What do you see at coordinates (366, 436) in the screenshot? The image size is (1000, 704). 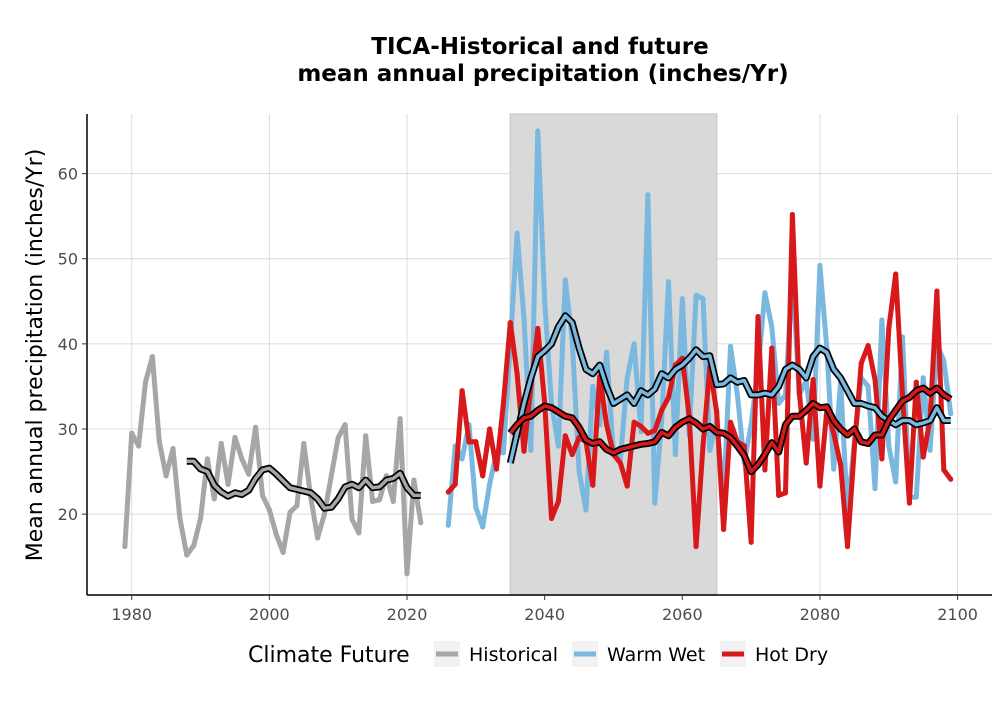 I see `data-point-historical-2014` at bounding box center [366, 436].